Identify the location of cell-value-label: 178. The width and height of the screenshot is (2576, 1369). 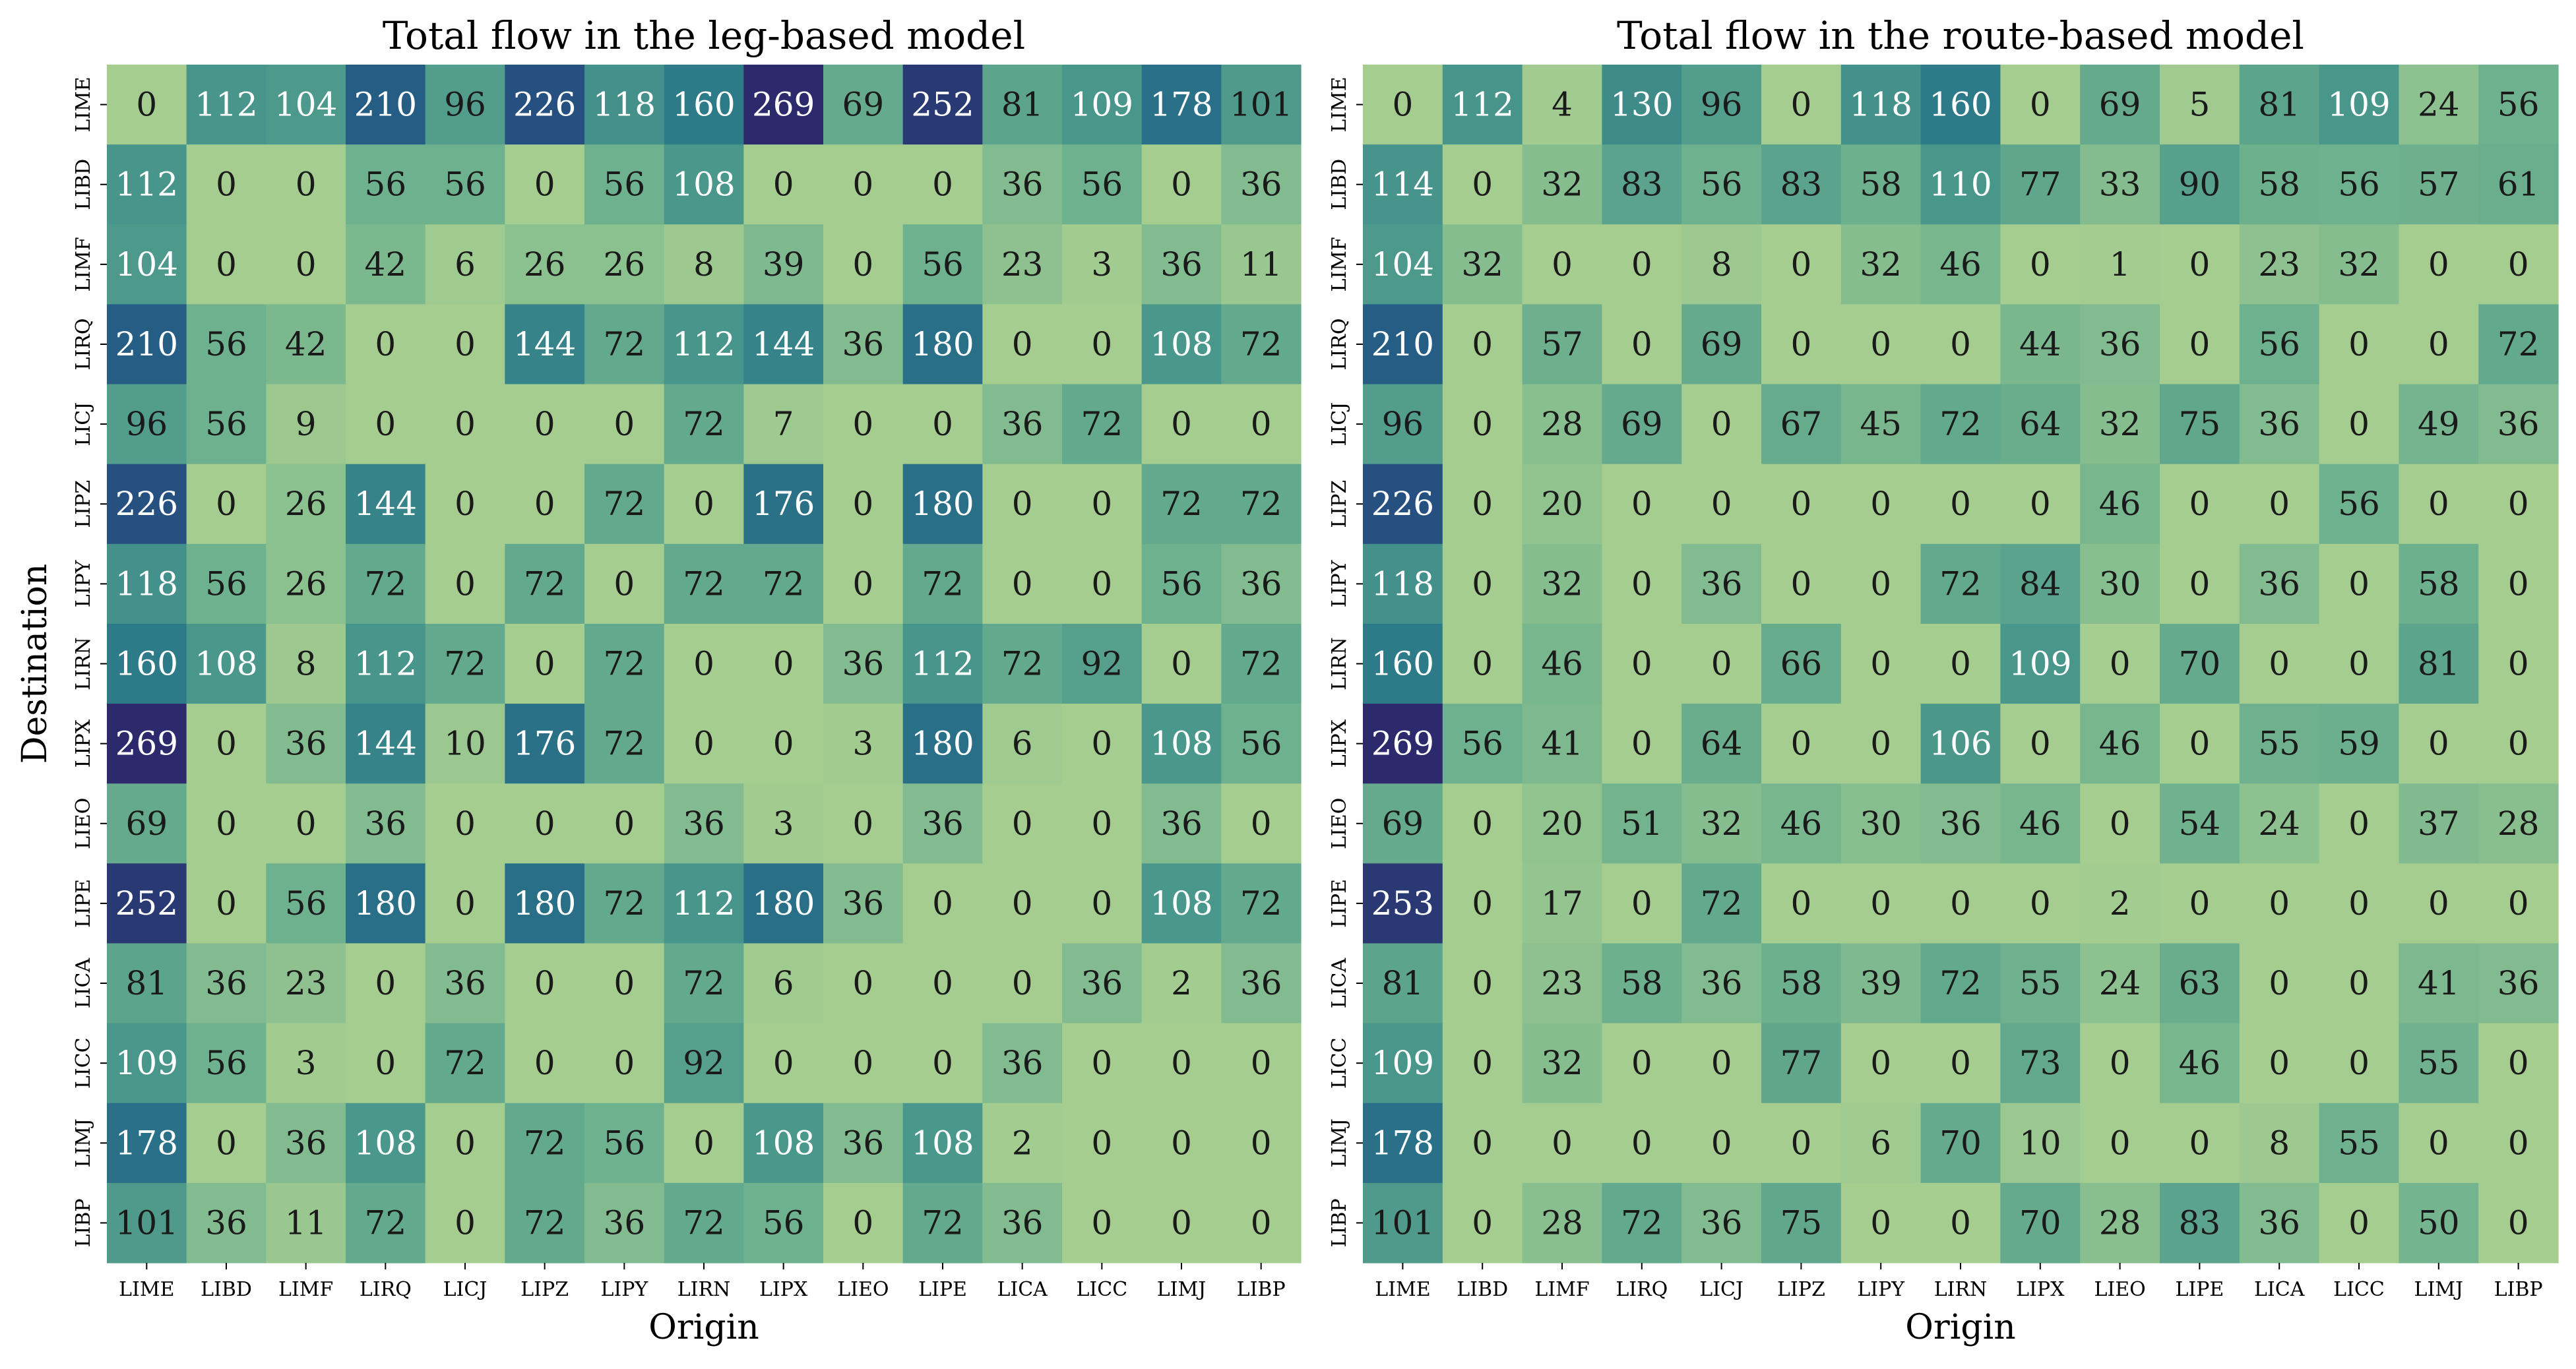
(146, 1143).